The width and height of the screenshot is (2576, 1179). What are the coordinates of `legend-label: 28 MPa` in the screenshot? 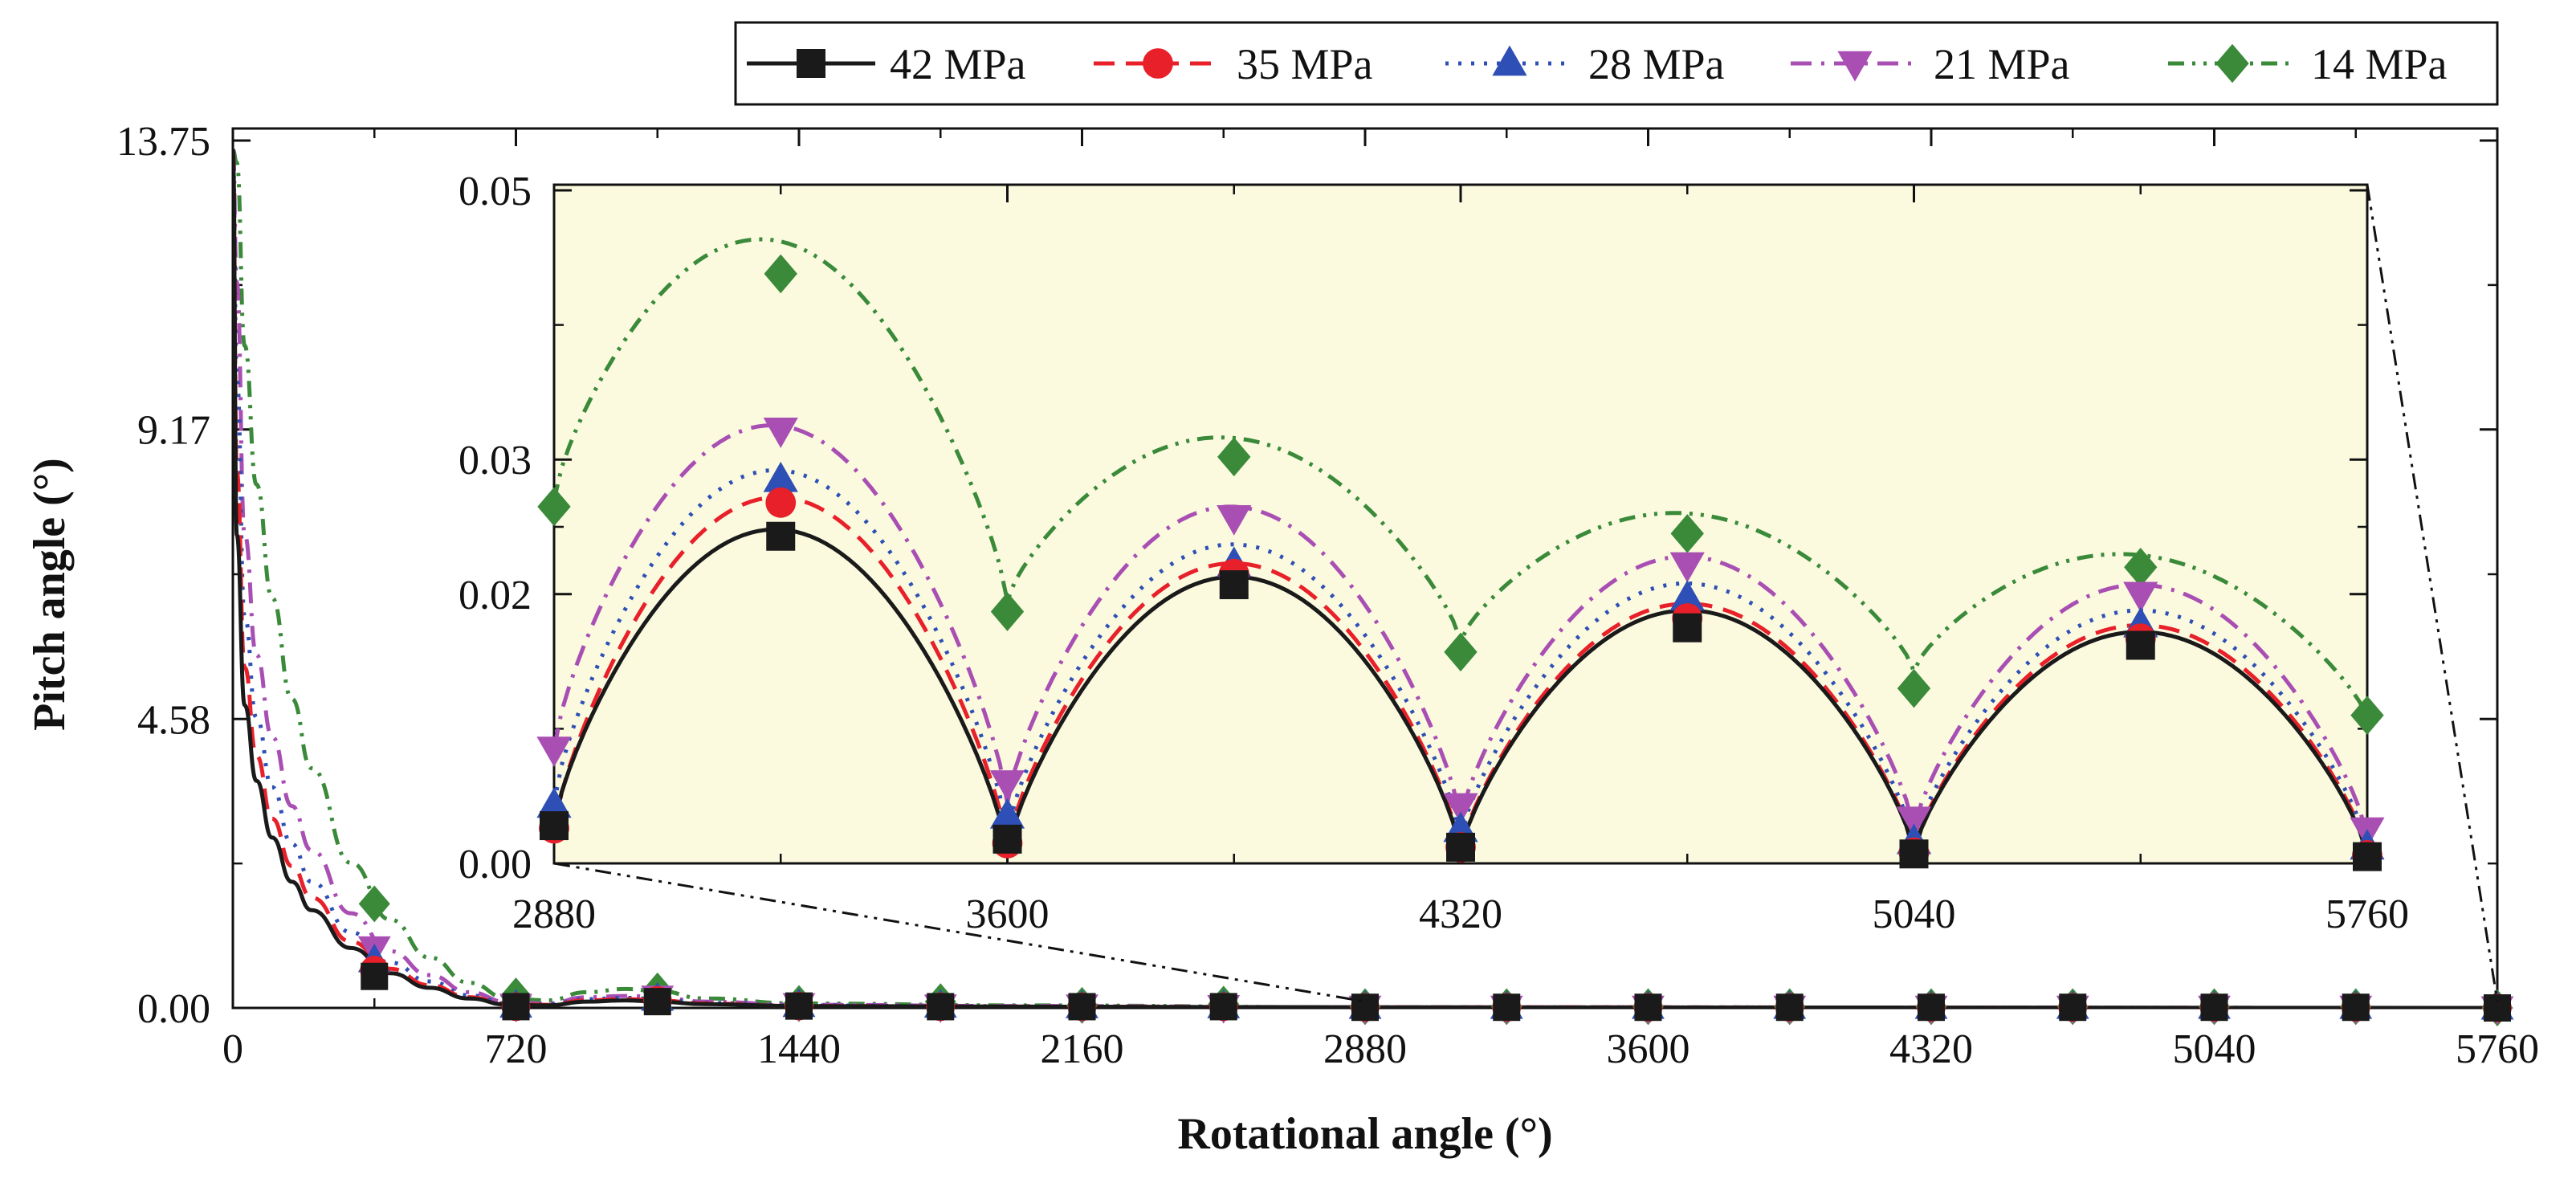 It's located at (1656, 64).